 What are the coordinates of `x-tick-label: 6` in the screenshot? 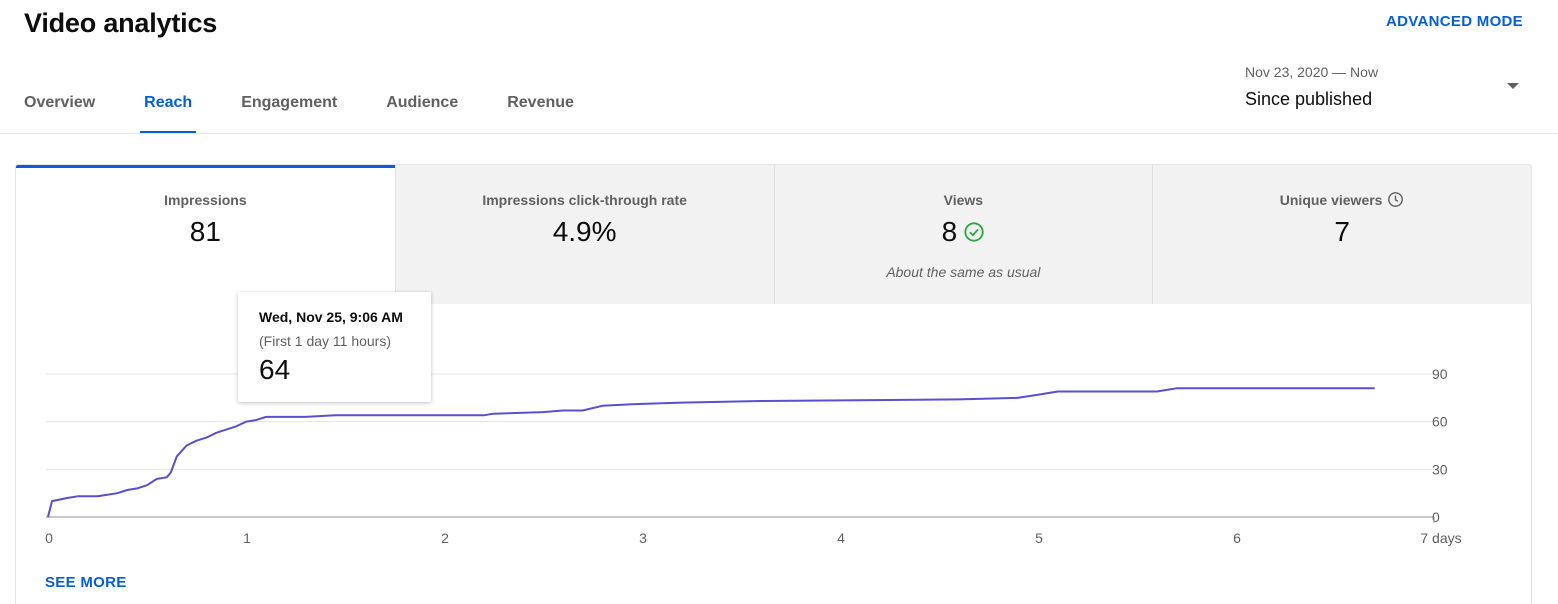 It's located at (1237, 538).